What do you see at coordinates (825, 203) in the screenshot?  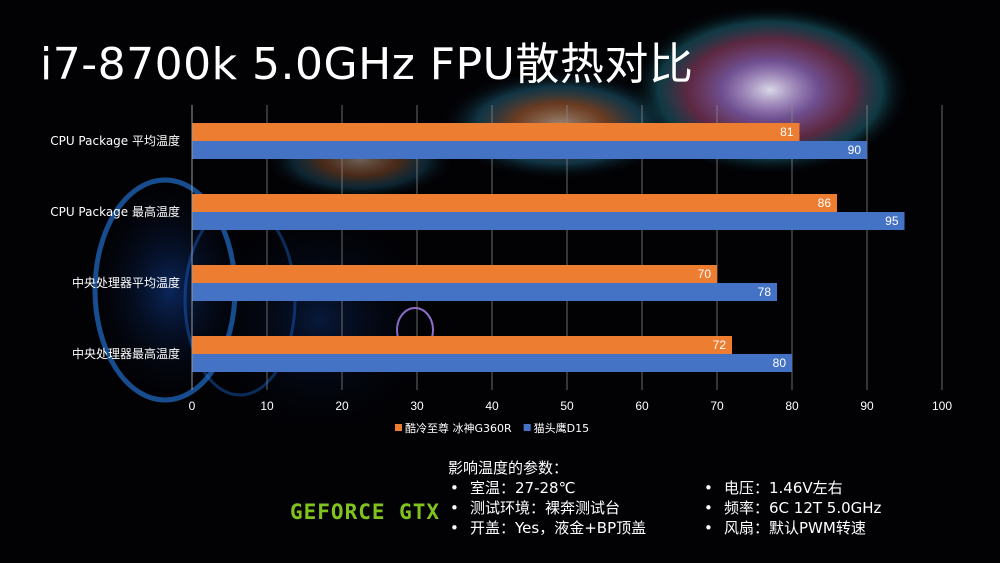 I see `data-label: 86` at bounding box center [825, 203].